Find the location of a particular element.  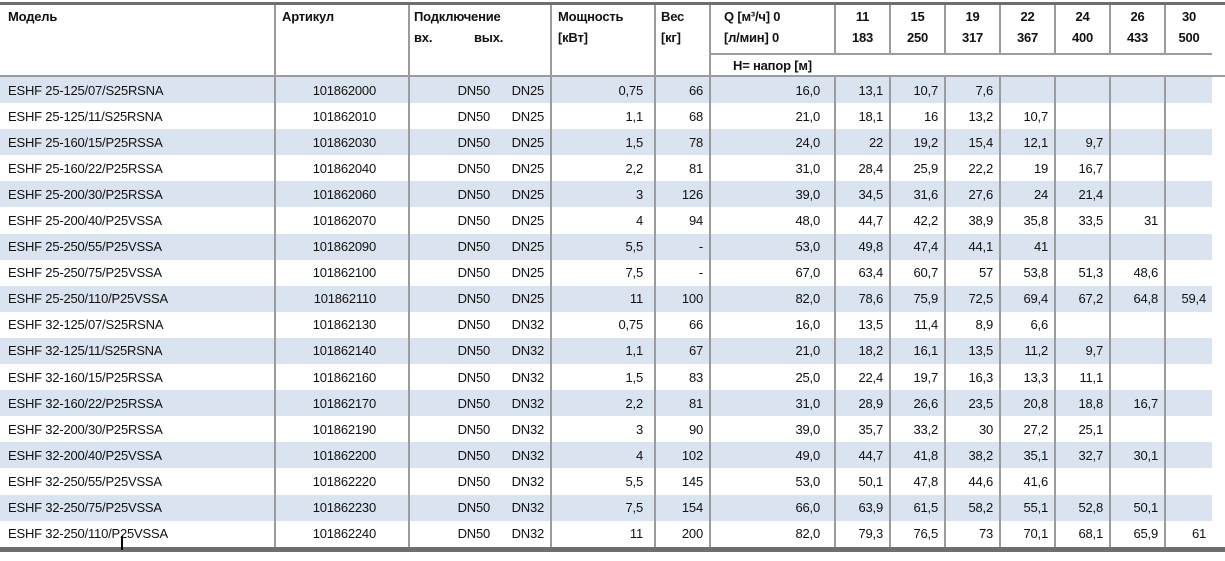

cell-head-q0: 24,0 is located at coordinates (773, 142).